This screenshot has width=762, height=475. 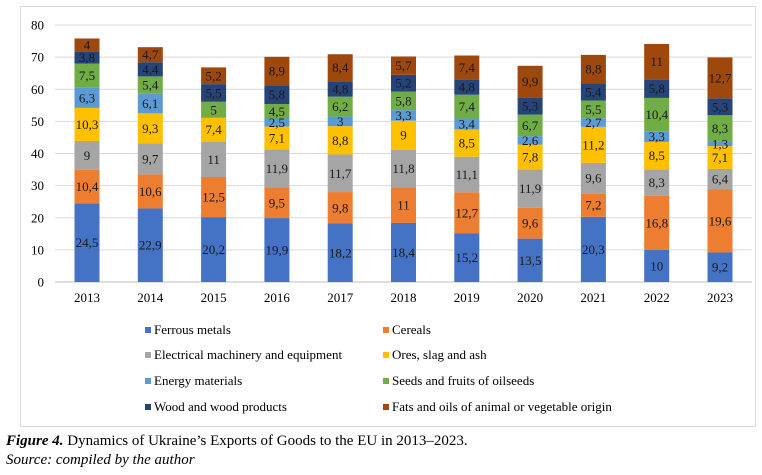 I want to click on x-tick-label: 2015, so click(x=214, y=297).